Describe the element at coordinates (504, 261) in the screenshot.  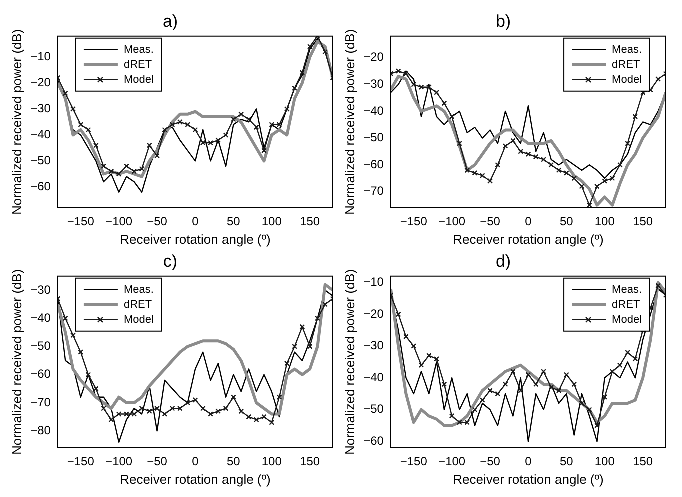
I see `chart-title: d)` at that location.